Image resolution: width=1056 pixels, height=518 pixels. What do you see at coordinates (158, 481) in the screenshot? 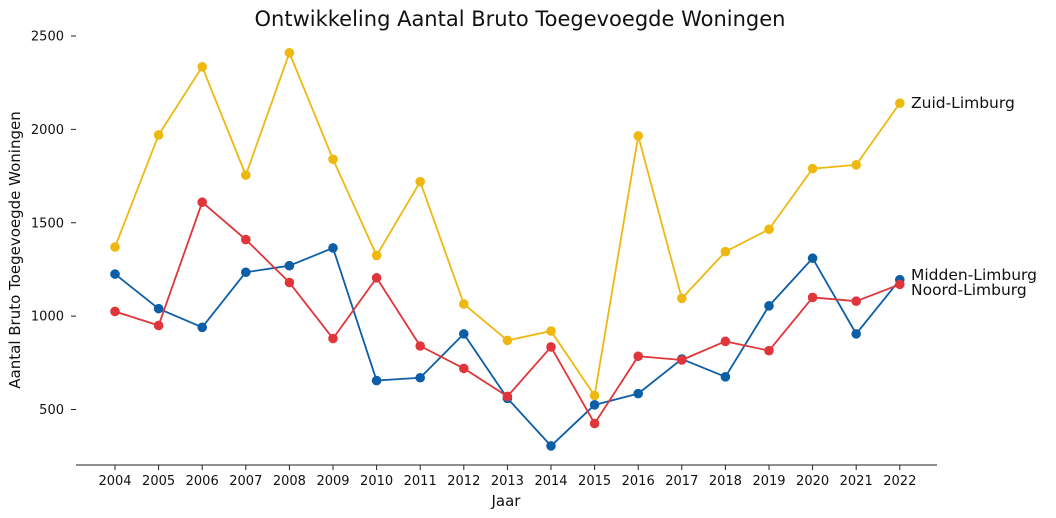
I see `x-tick-label: 2005` at bounding box center [158, 481].